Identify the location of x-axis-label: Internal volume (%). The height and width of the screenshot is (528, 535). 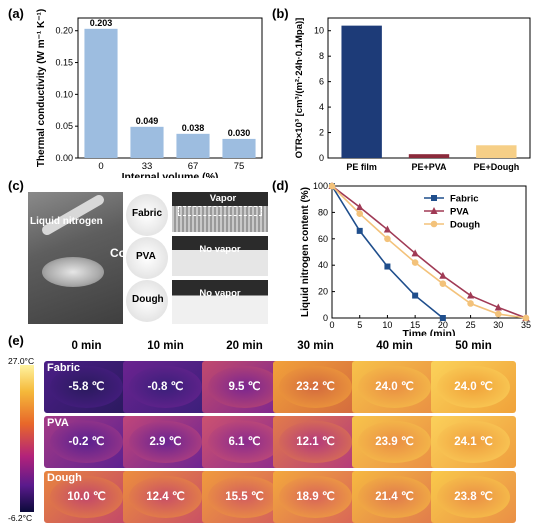
(170, 174).